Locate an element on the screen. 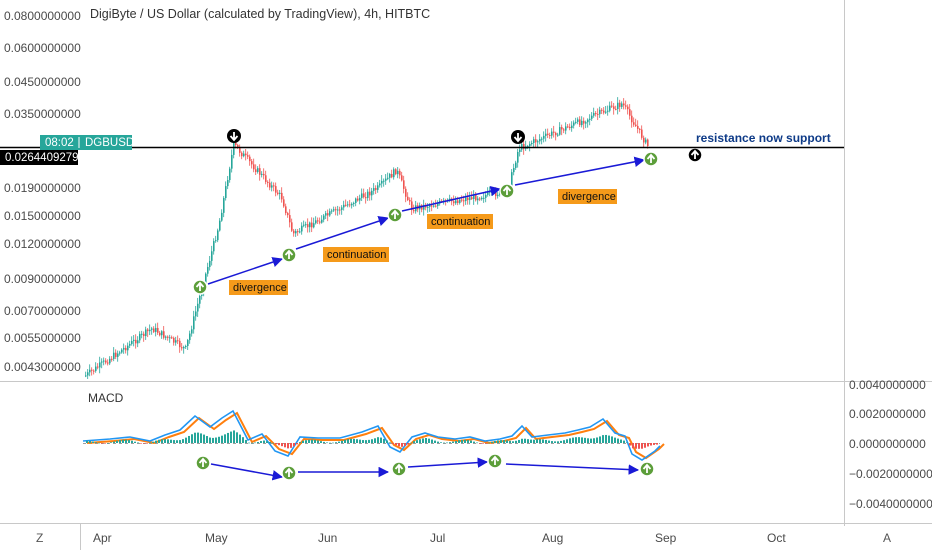 Image resolution: width=932 pixels, height=550 pixels. zoom-button-z: Z is located at coordinates (39, 538).